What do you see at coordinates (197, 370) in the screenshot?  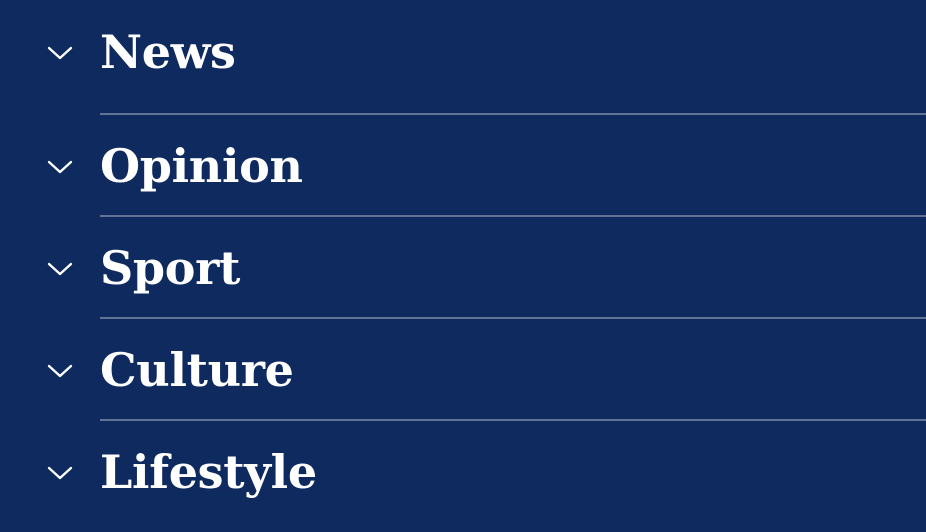 I see `menu-item-label: Culture` at bounding box center [197, 370].